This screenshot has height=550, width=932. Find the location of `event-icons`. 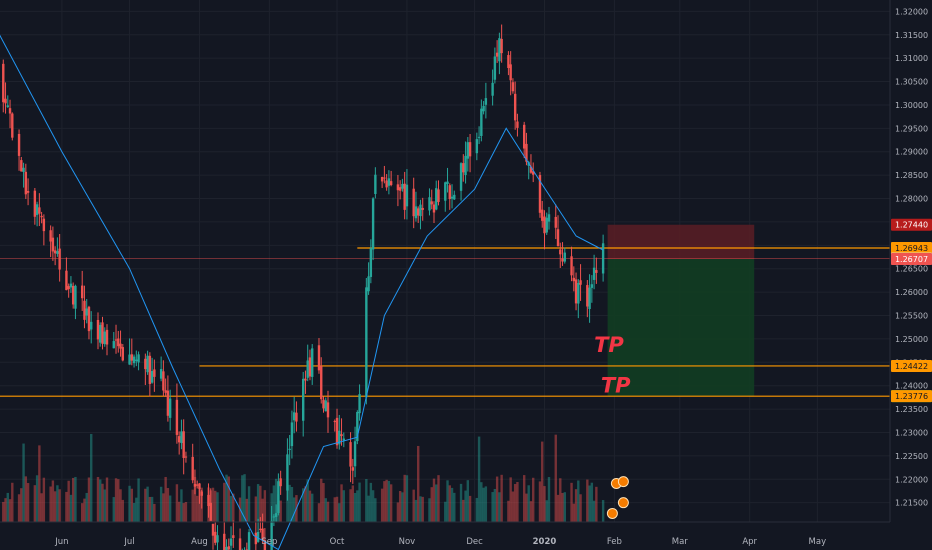

event-icons is located at coordinates (617, 497).